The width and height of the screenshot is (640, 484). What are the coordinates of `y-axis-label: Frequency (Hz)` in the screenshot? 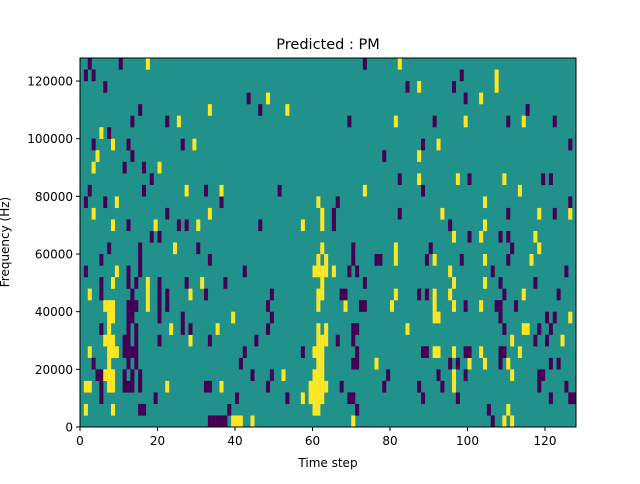 It's located at (6, 242).